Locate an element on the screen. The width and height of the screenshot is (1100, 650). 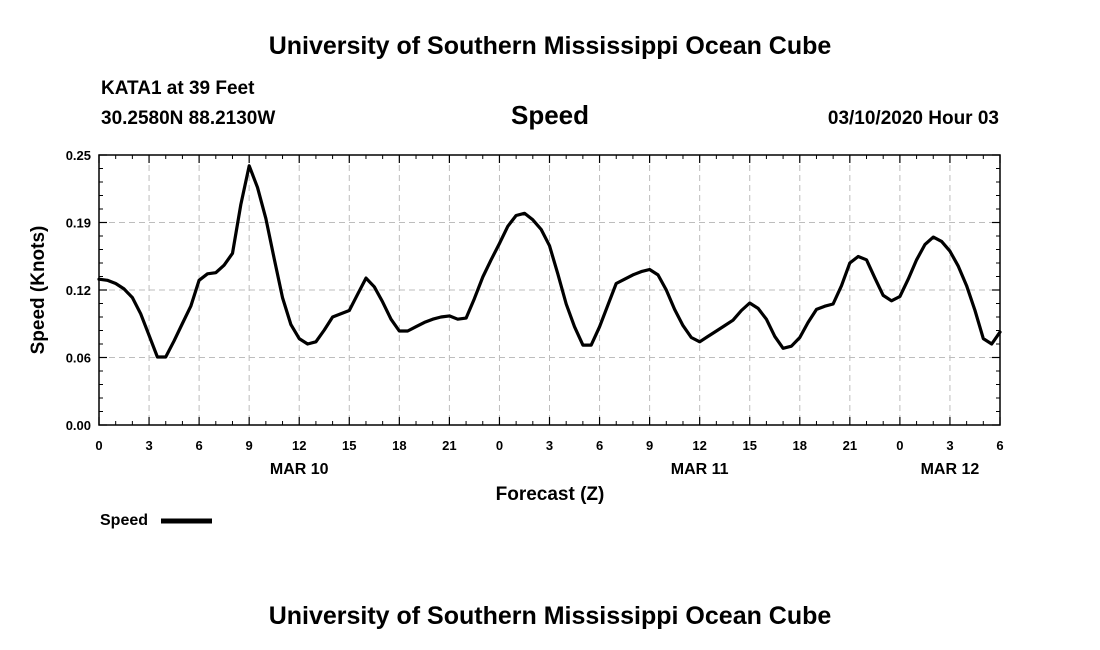
y-tick-label: 0.06 is located at coordinates (78, 358).